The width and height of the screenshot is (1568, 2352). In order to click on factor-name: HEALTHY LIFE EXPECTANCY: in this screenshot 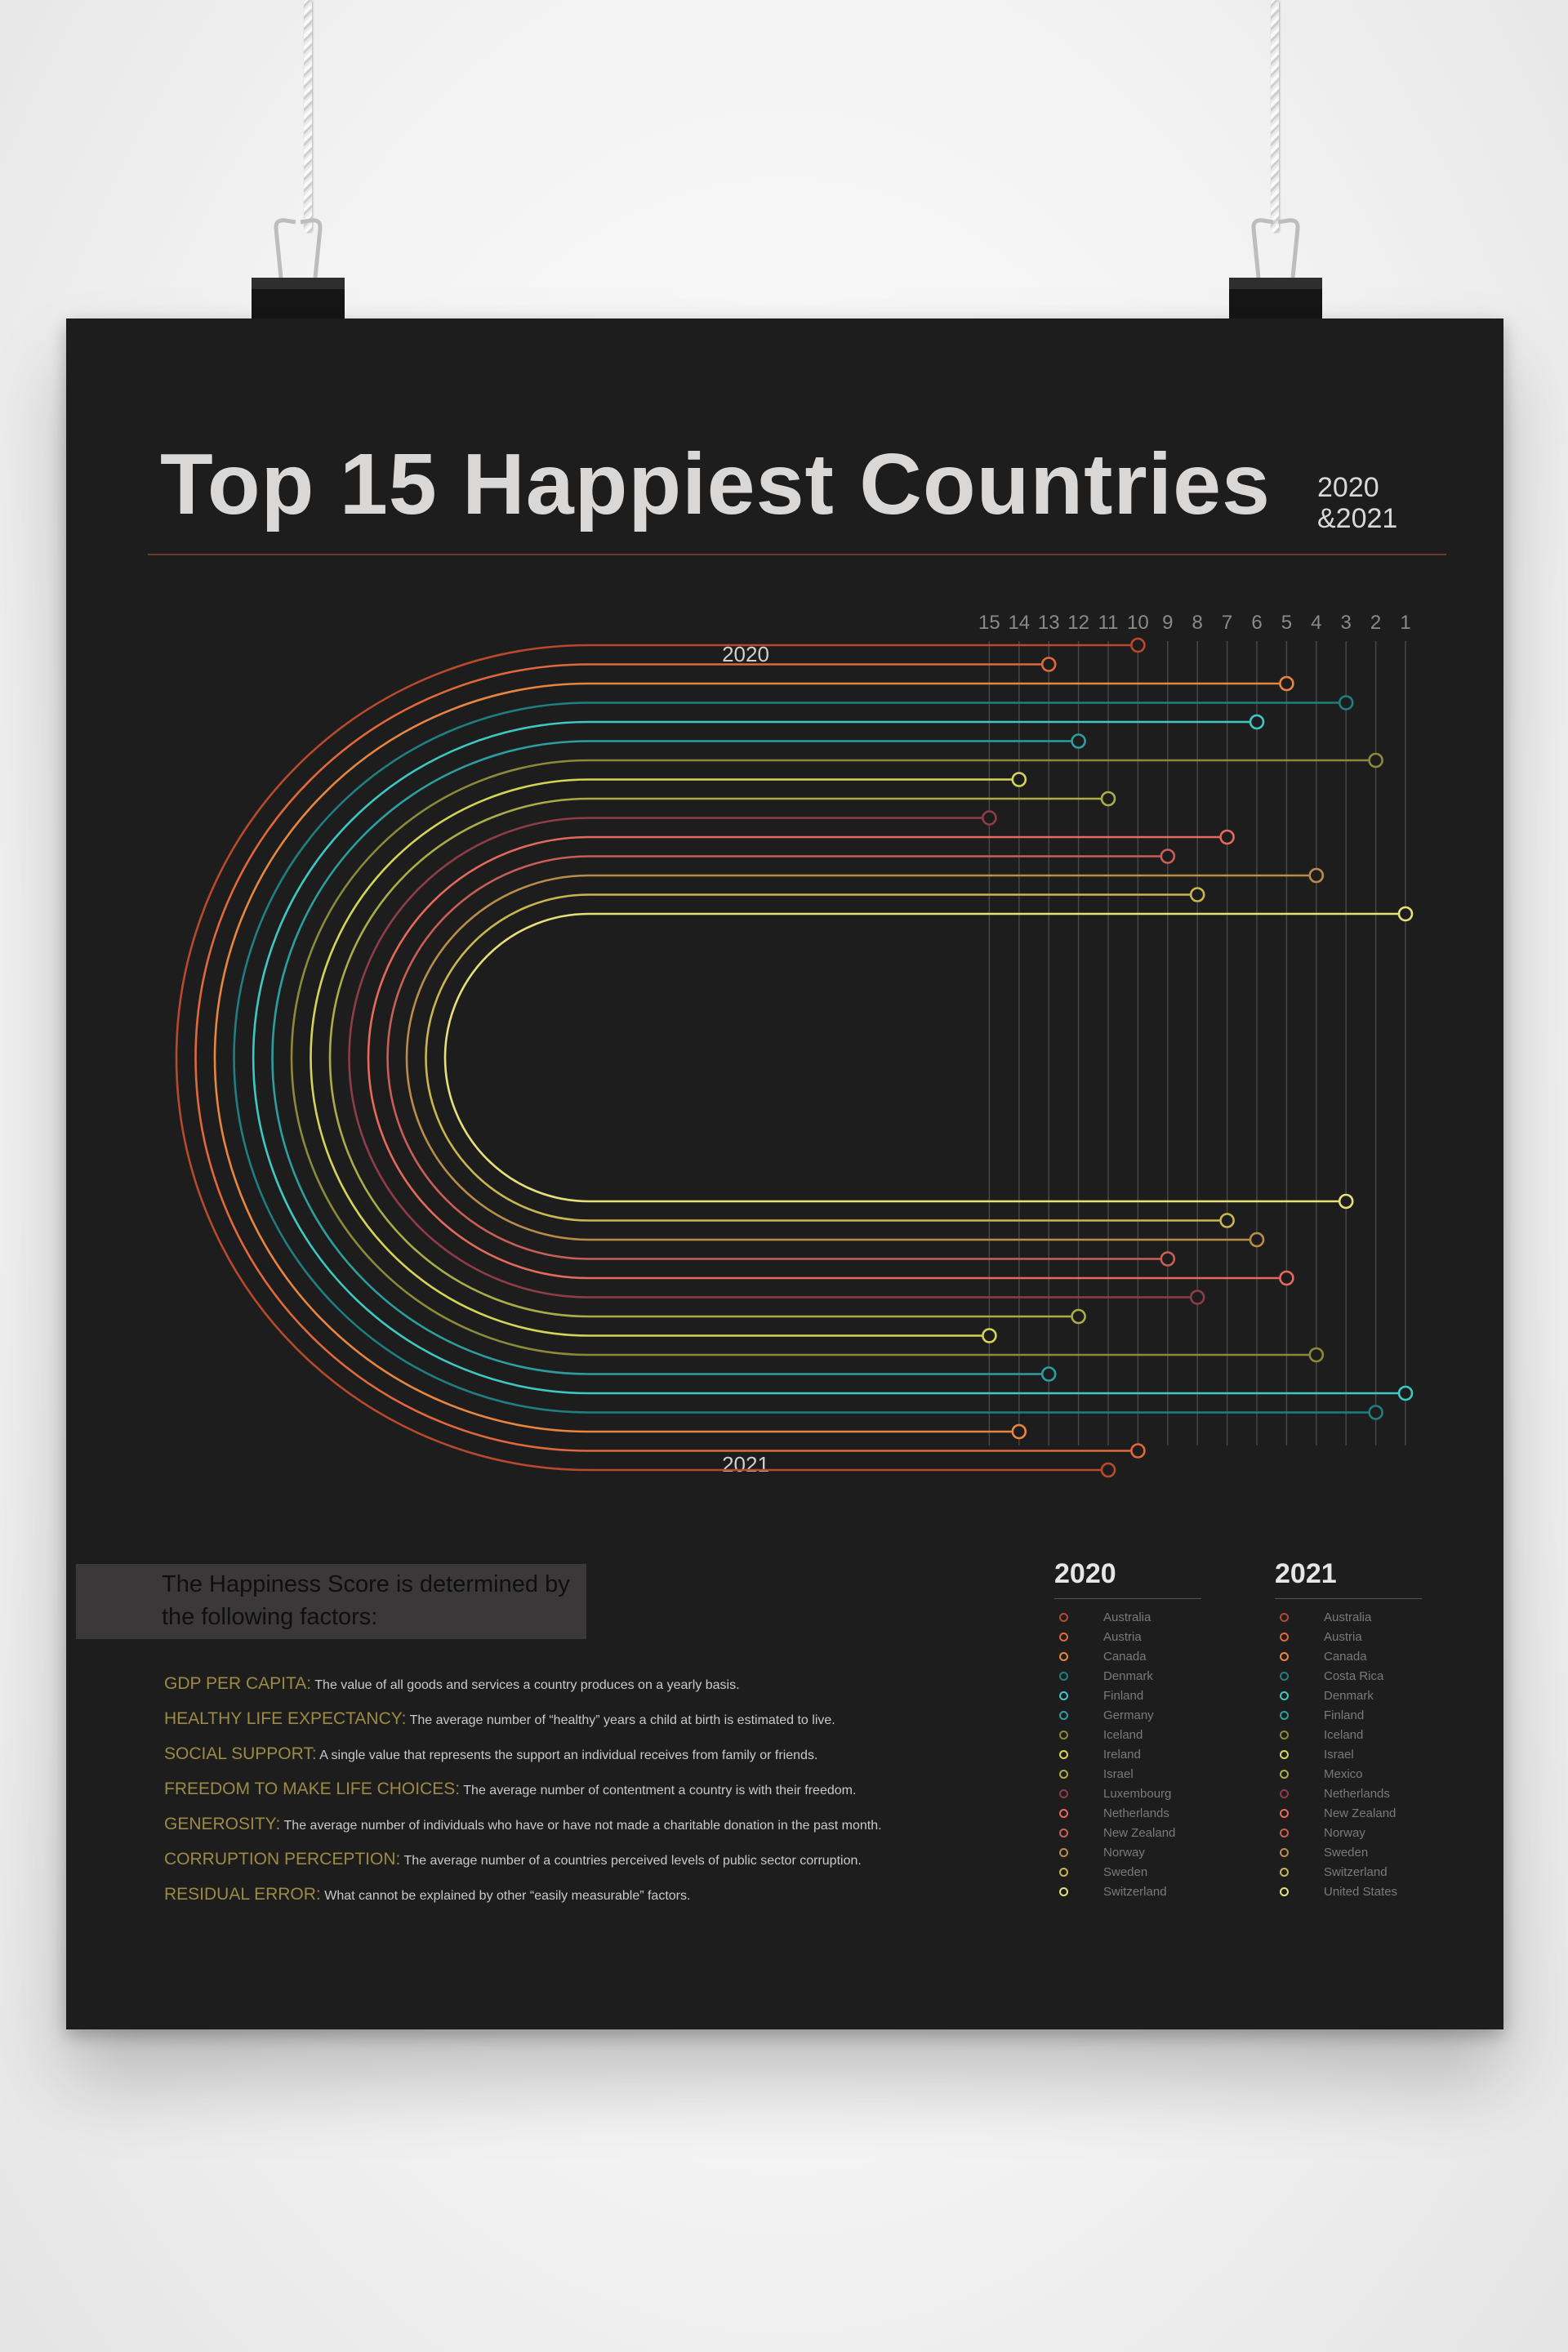, I will do `click(285, 1718)`.